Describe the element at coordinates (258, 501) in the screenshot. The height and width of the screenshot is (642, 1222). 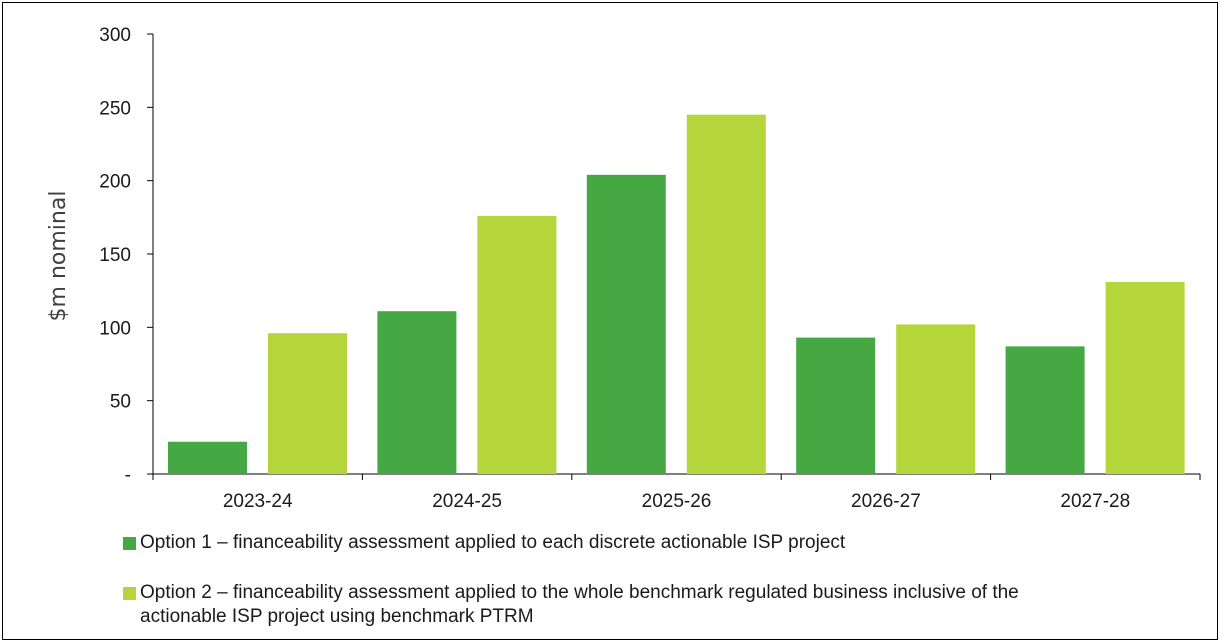
I see `x-tick-label: 2023-24` at that location.